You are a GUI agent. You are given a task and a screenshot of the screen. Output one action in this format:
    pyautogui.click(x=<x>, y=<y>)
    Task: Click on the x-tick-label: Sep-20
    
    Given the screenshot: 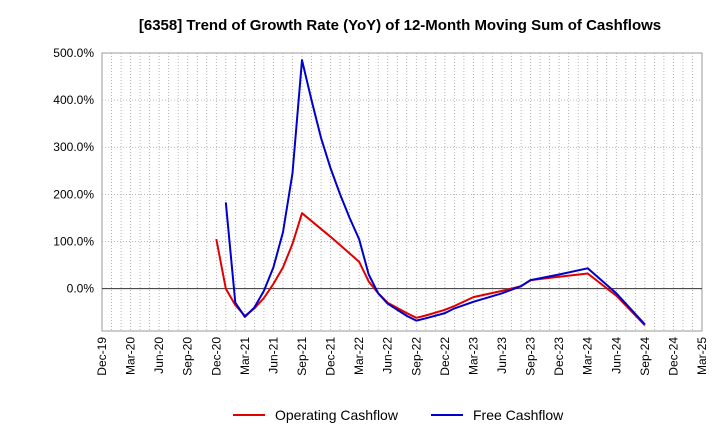 What is the action you would take?
    pyautogui.click(x=188, y=356)
    